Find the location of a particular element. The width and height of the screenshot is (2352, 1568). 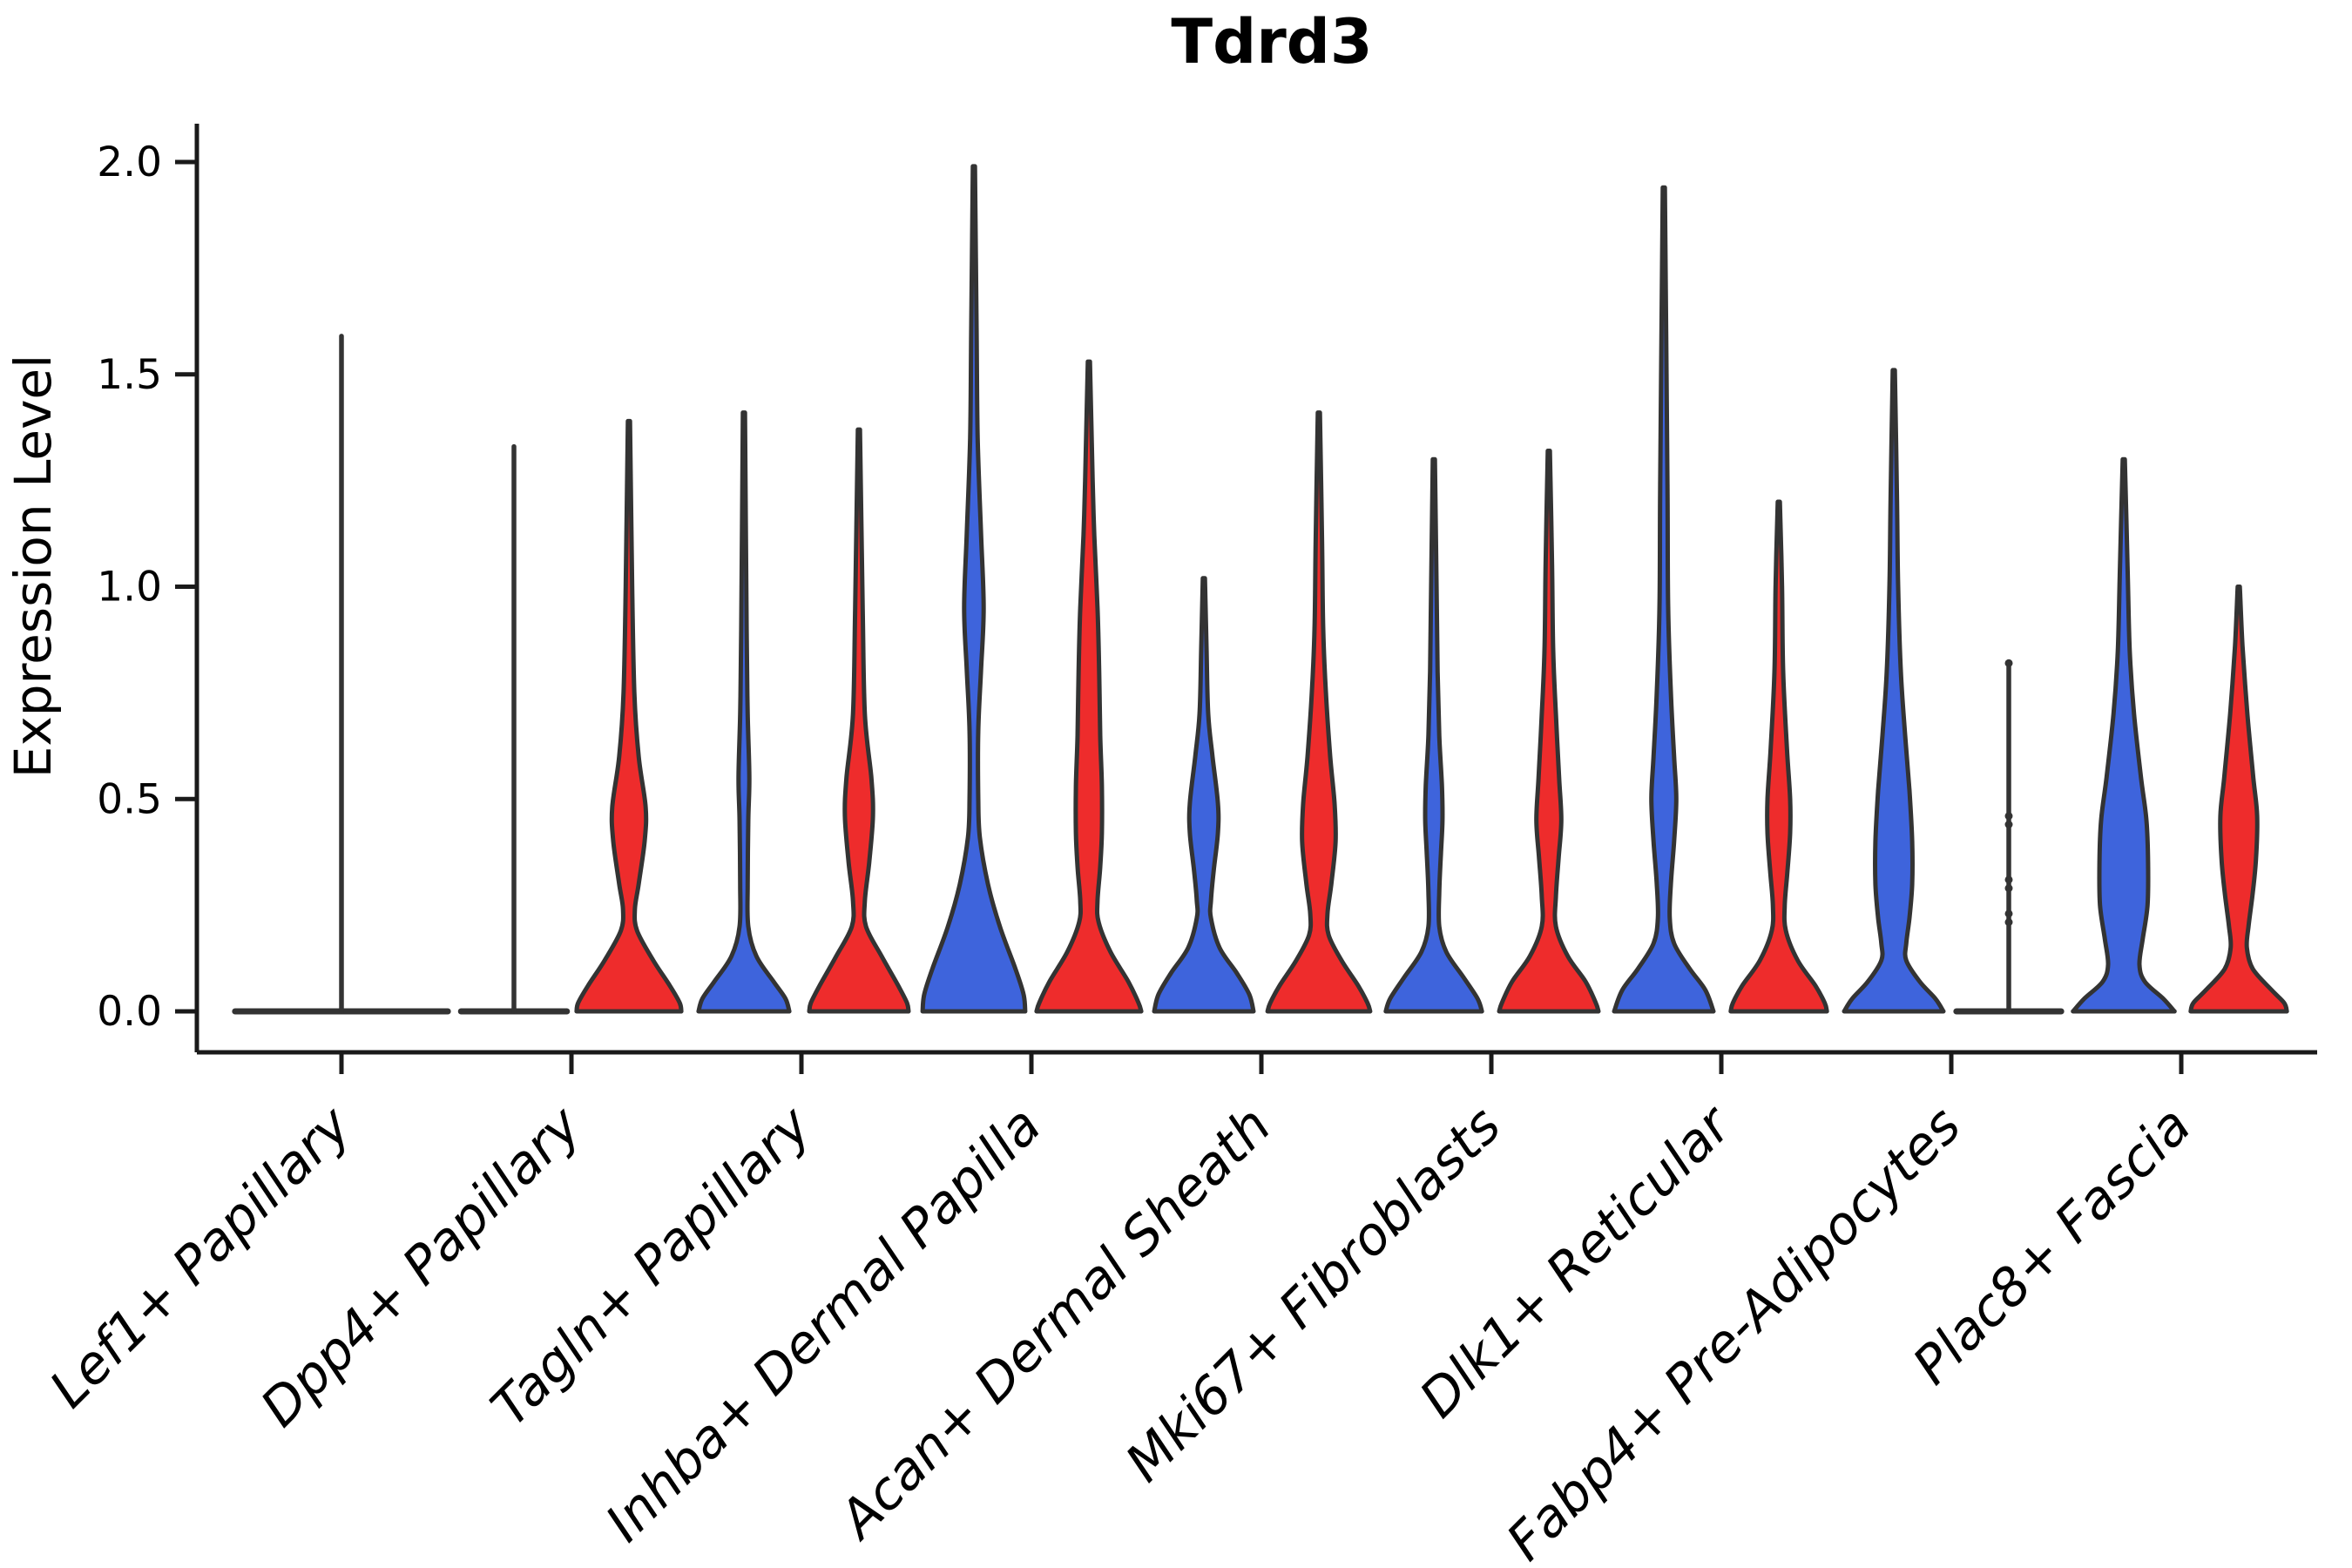

violin-dlk1-reticular-right-shape is located at coordinates (1778, 756).